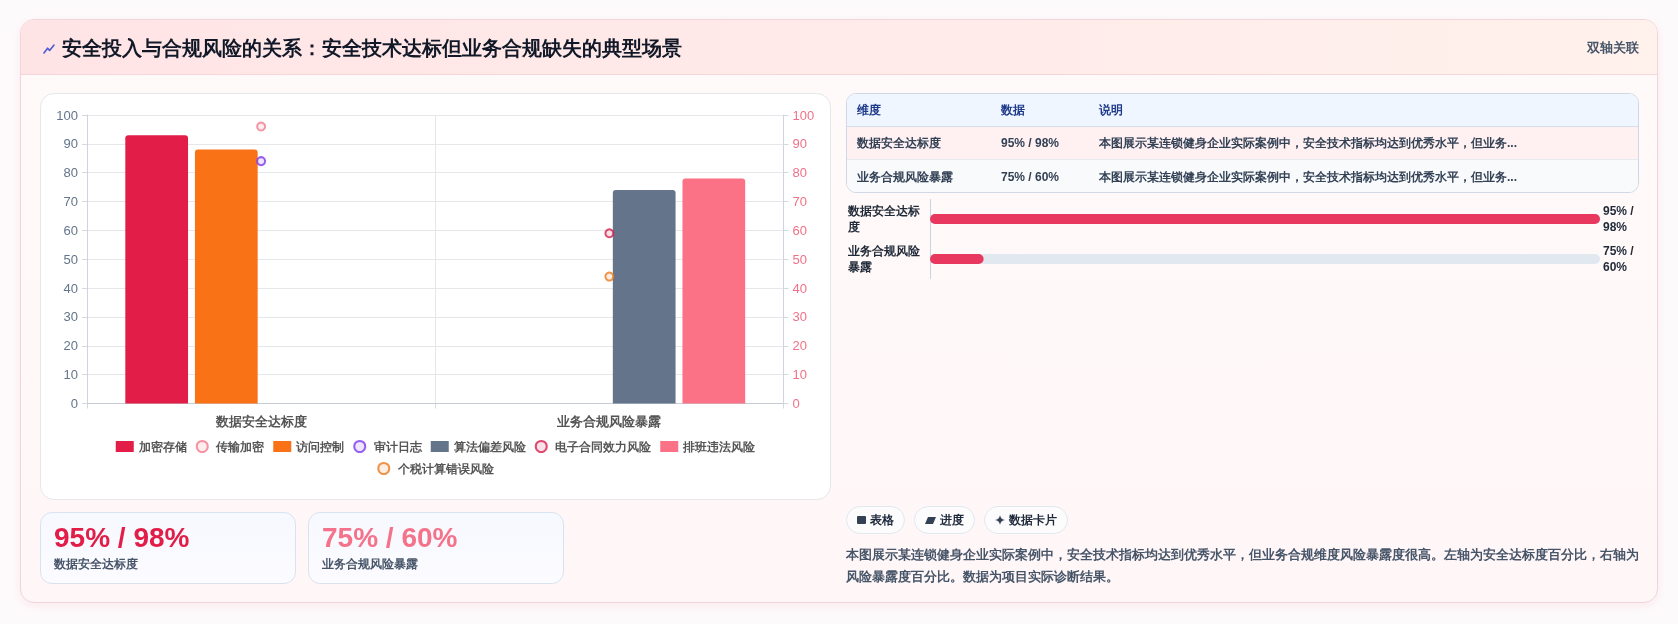 This screenshot has height=624, width=1678. I want to click on y2-tick-label: 0, so click(796, 403).